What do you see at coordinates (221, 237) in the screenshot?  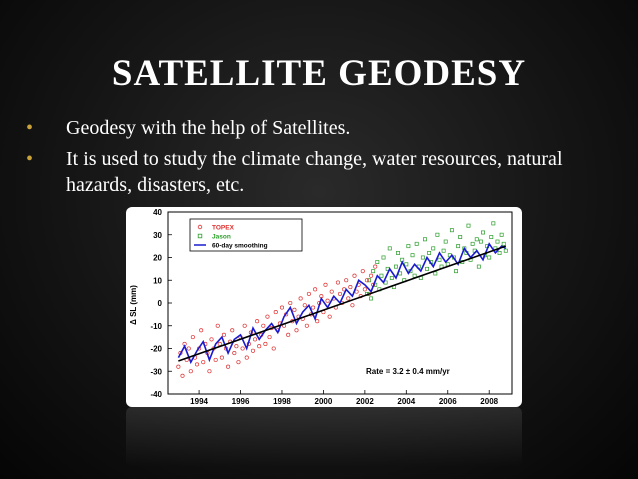 I see `legend-label: Jason` at bounding box center [221, 237].